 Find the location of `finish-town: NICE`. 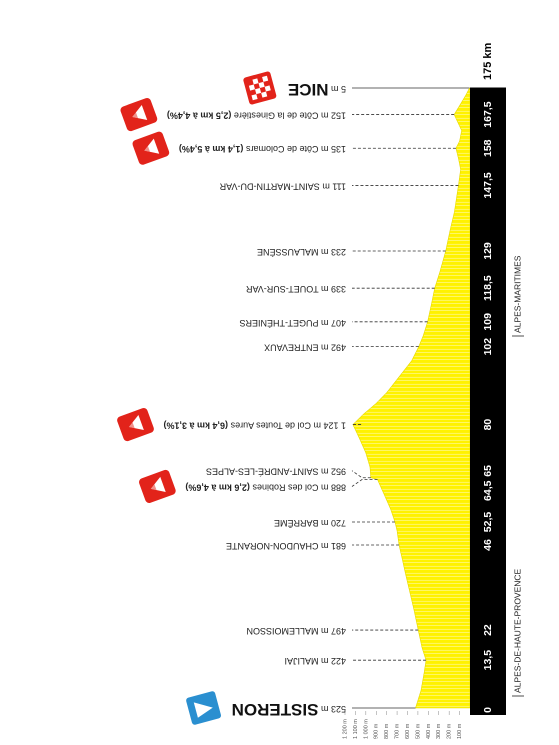

finish-town: NICE is located at coordinates (308, 89).